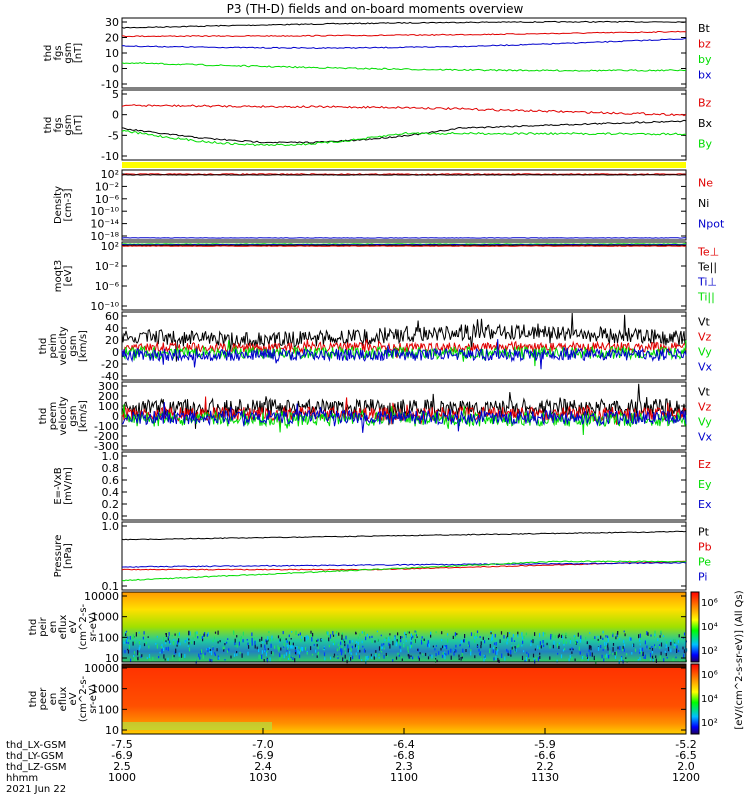 This screenshot has width=750, height=800. What do you see at coordinates (704, 464) in the screenshot?
I see `legend-entry: Ez` at bounding box center [704, 464].